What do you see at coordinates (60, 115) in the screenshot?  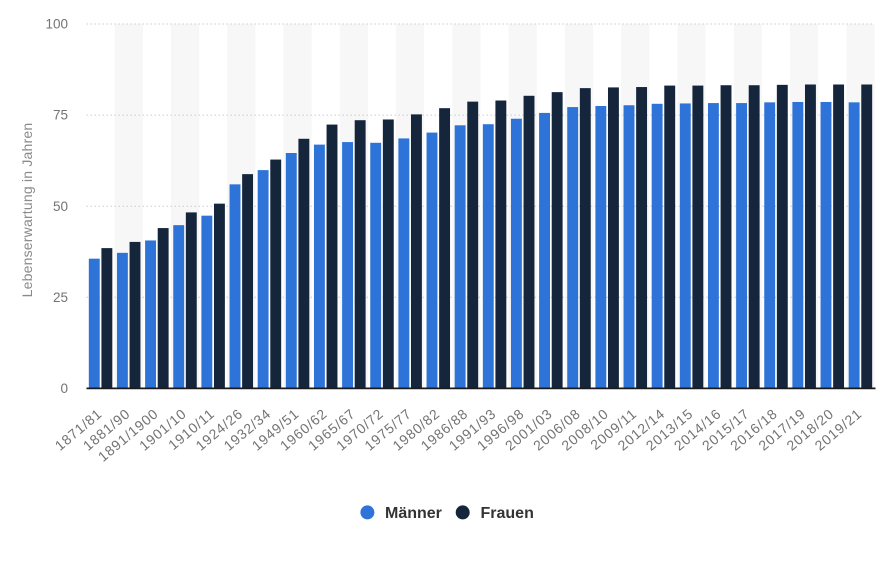 I see `svg-text: 75` at bounding box center [60, 115].